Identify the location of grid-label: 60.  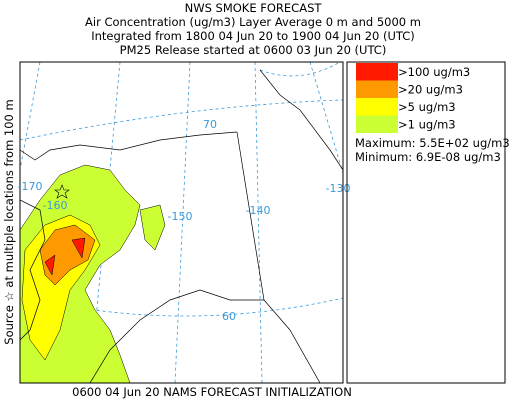
(229, 316).